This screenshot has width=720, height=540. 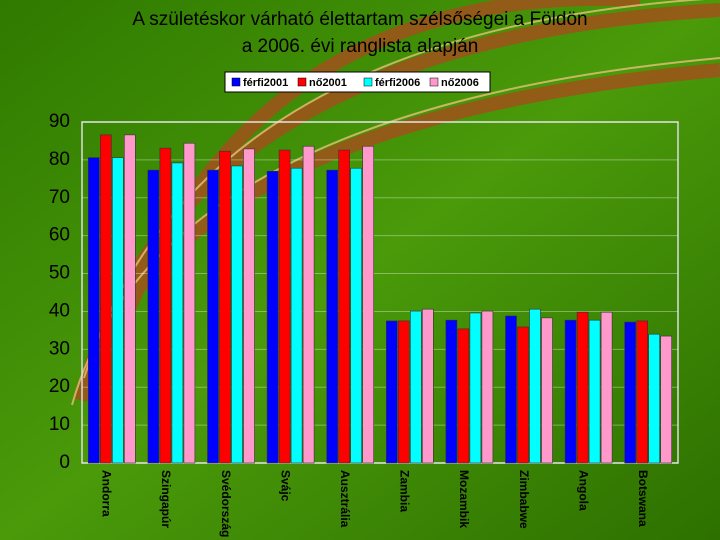 What do you see at coordinates (405, 491) in the screenshot?
I see `x-tick-label: Zambia` at bounding box center [405, 491].